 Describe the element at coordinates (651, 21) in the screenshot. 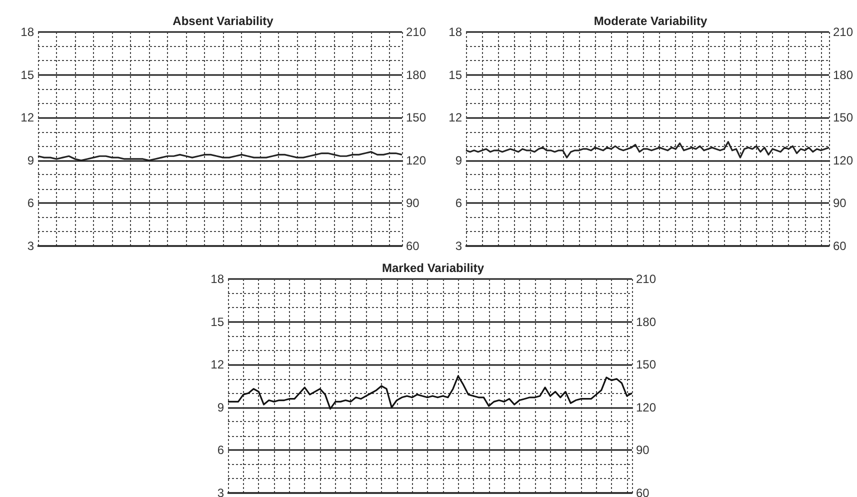

I see `chart-title: Moderate Variability` at that location.